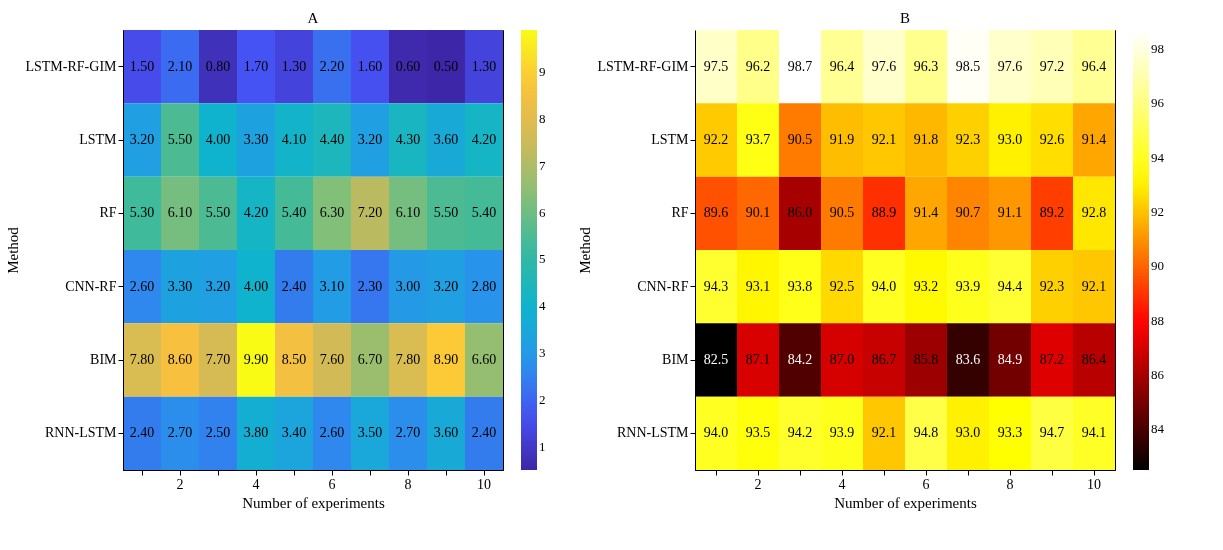 The height and width of the screenshot is (550, 1223). I want to click on x-tick-label: 8, so click(408, 484).